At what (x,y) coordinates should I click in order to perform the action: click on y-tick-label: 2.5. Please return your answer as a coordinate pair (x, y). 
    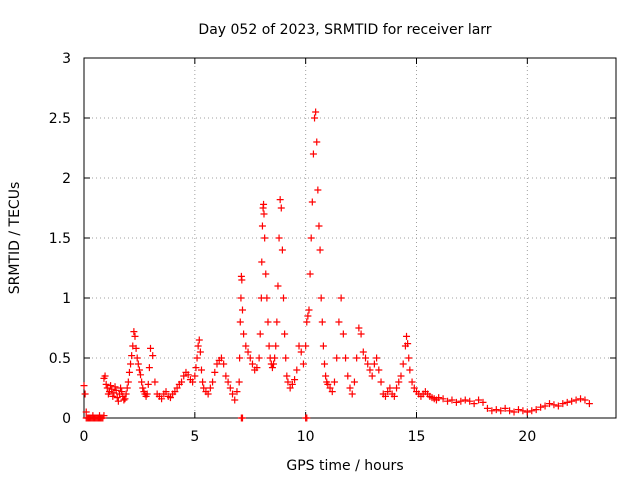
    Looking at the image, I should click on (60, 119).